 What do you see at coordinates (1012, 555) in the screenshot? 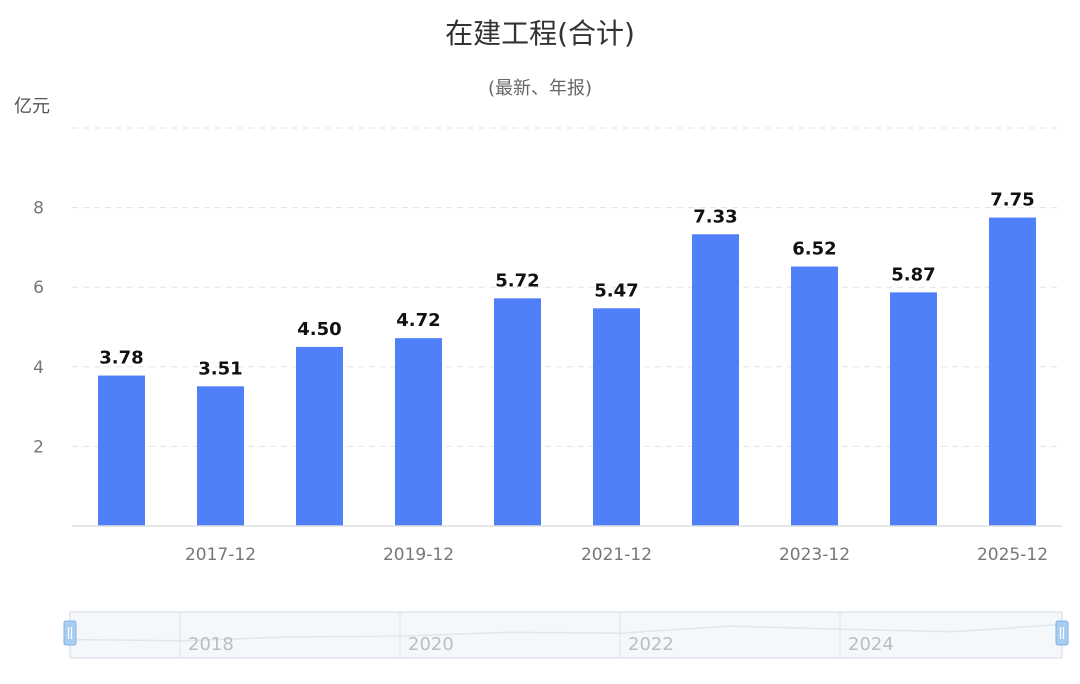
I see `x-tick-label: 2025-12` at bounding box center [1012, 555].